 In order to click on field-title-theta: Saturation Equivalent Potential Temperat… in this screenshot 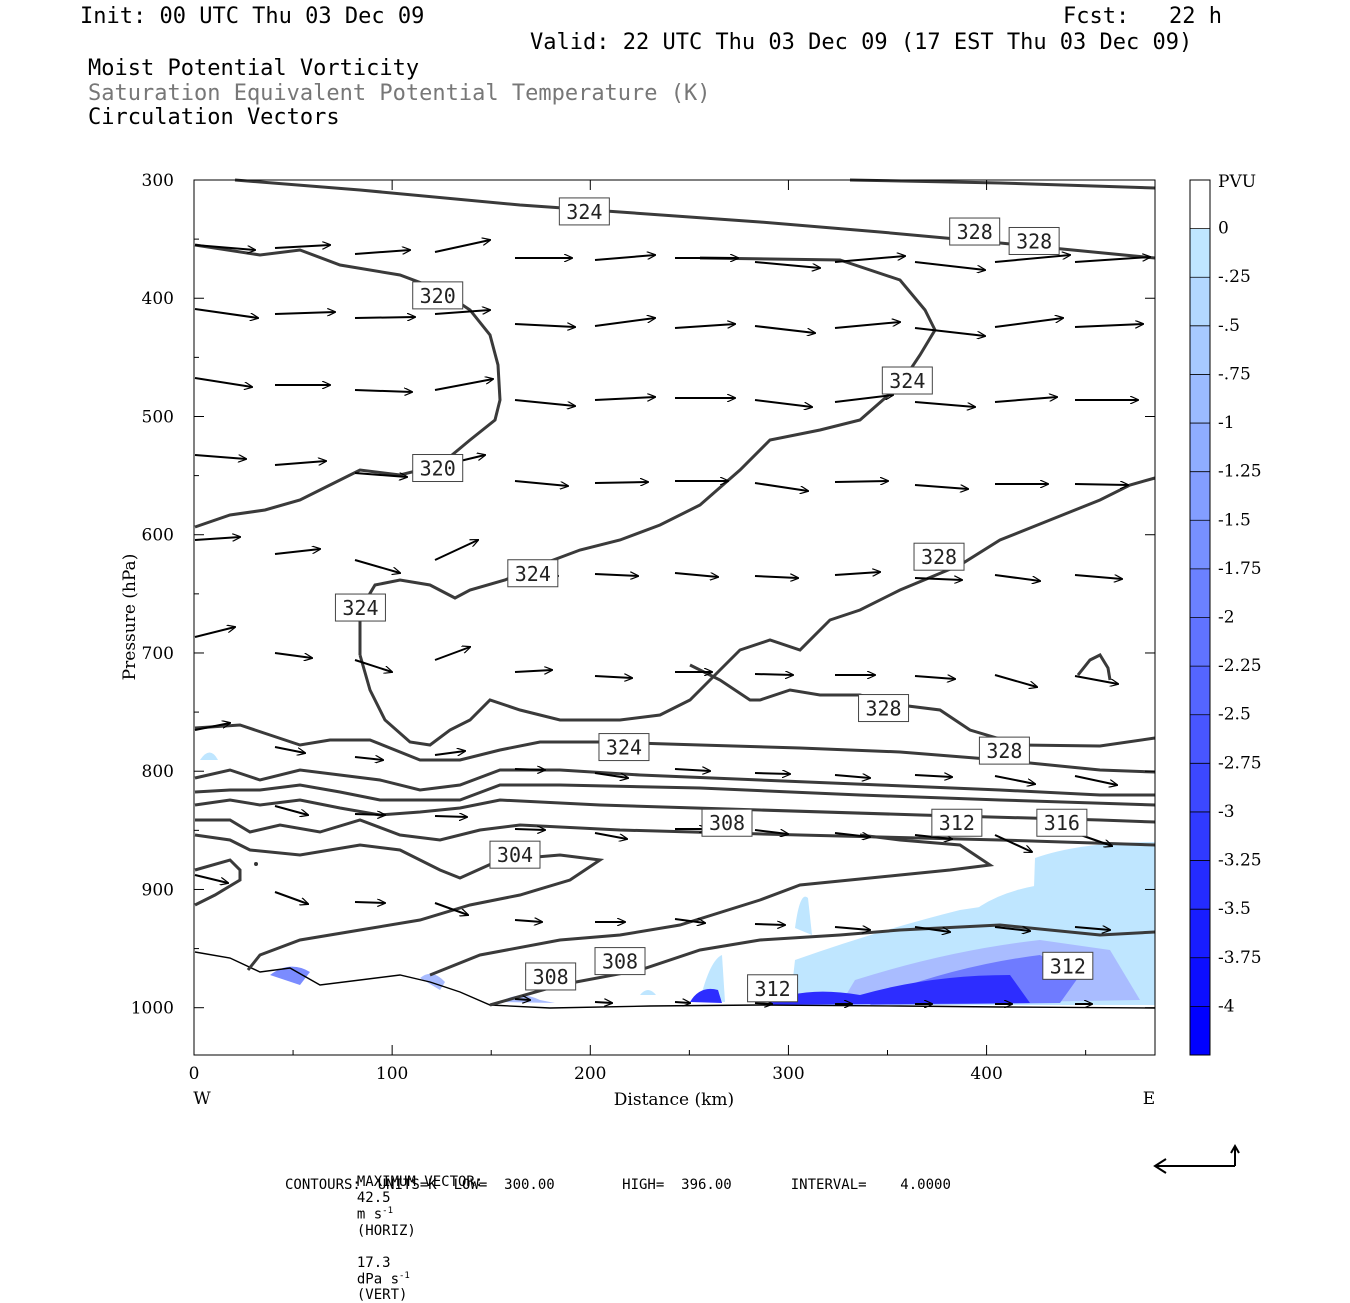, I will do `click(399, 93)`.